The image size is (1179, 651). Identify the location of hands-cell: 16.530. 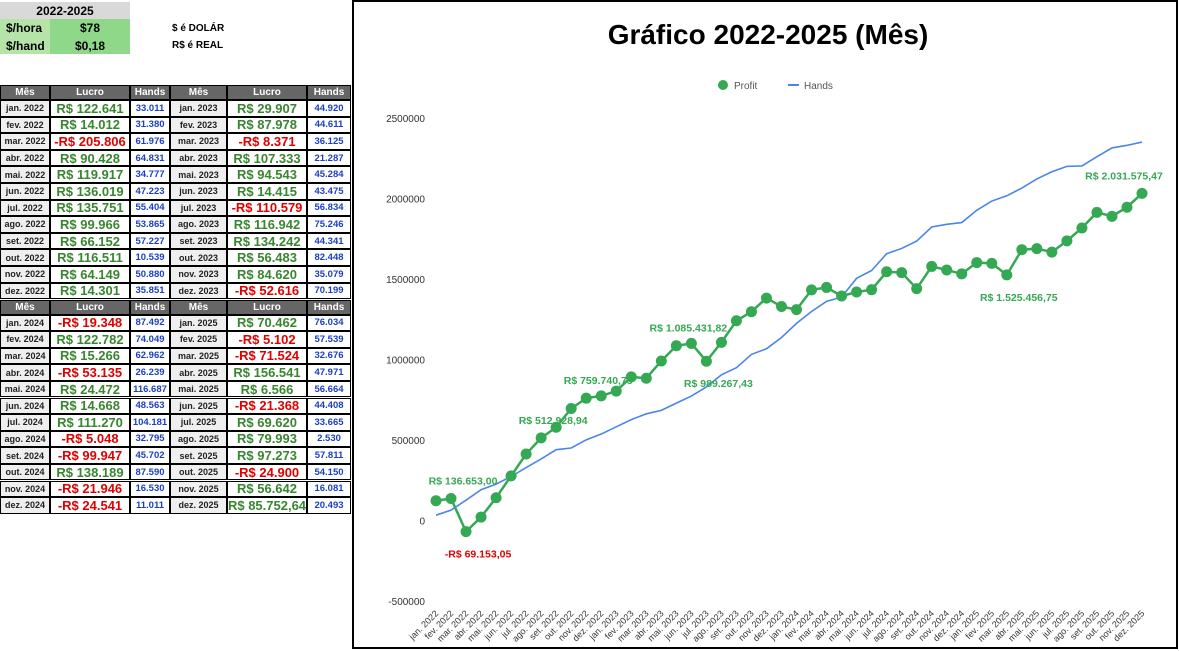
(150, 489).